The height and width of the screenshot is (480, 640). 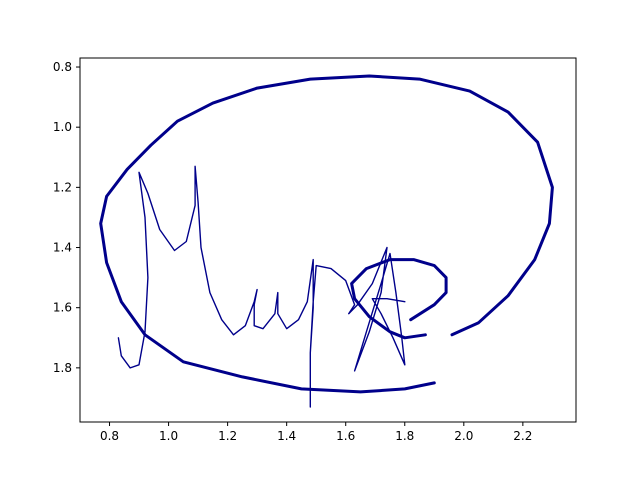 What do you see at coordinates (522, 436) in the screenshot?
I see `x-tick-label: 2.2` at bounding box center [522, 436].